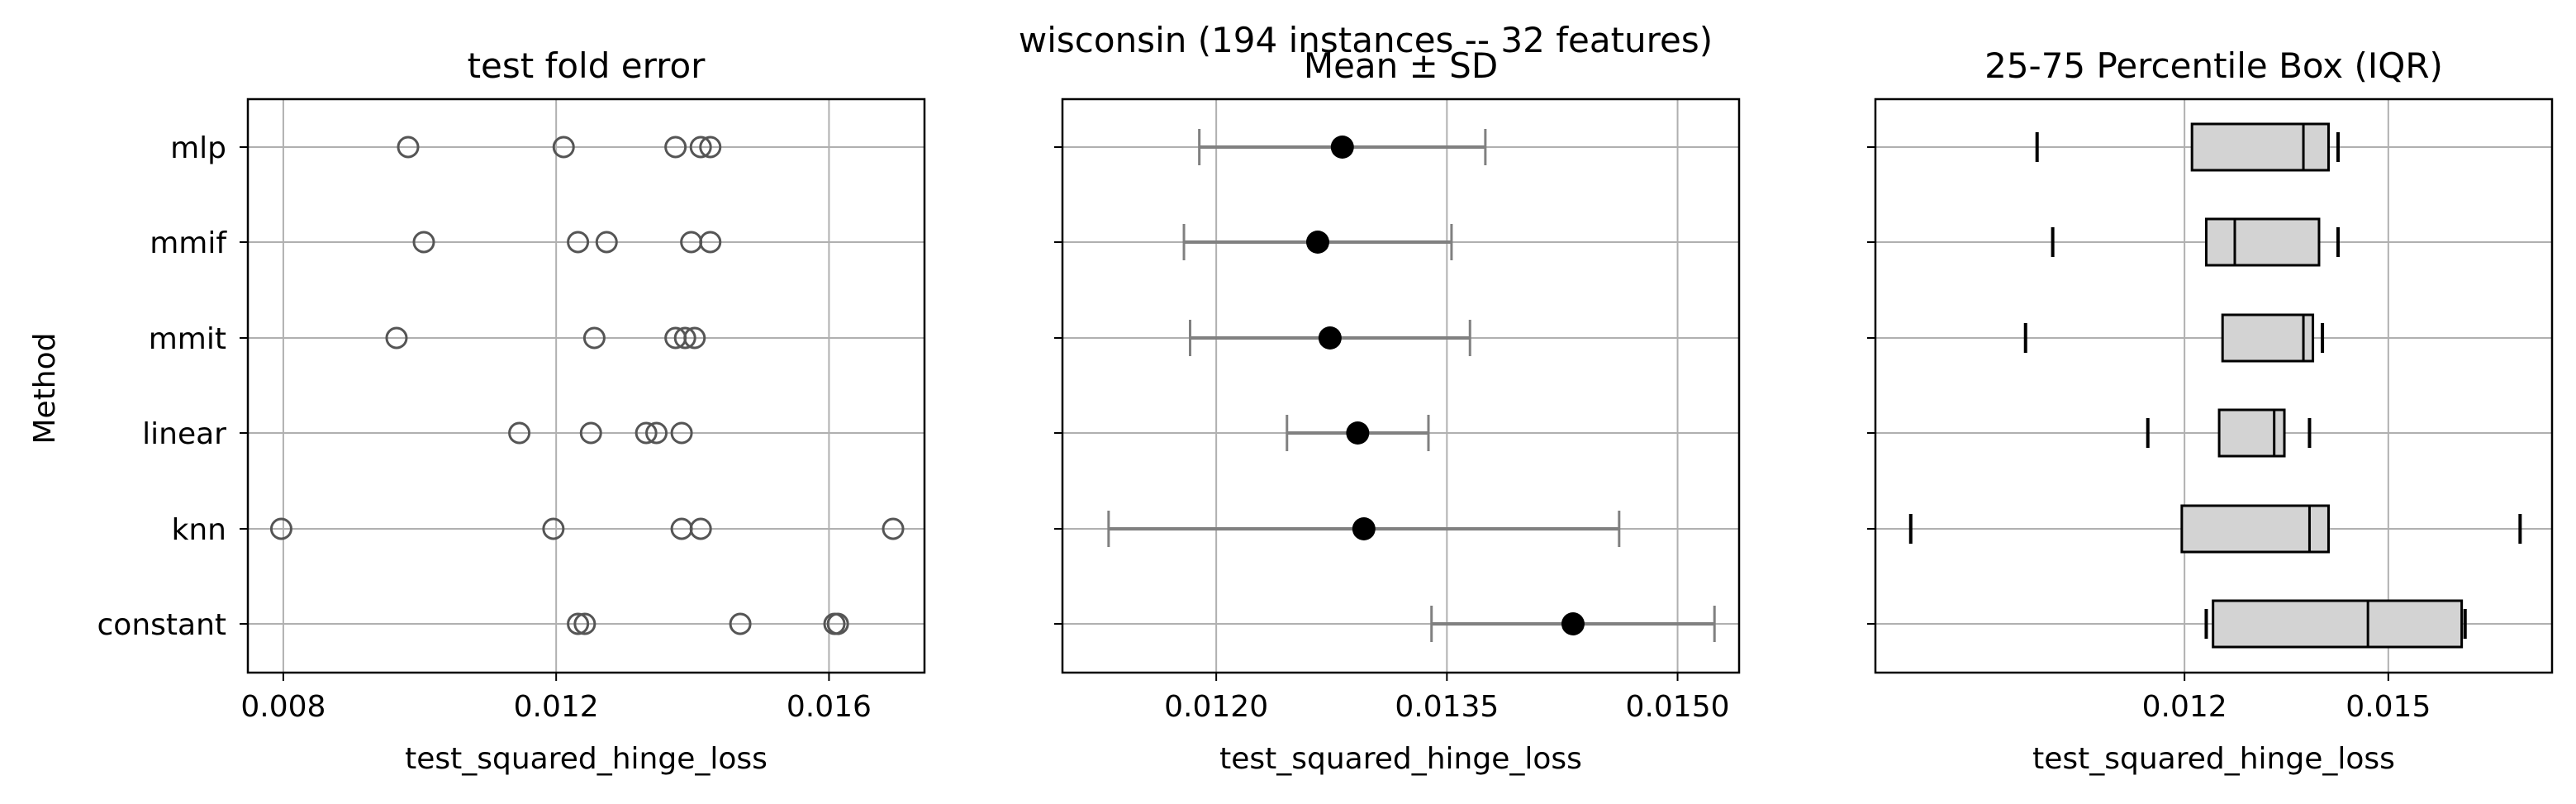  I want to click on x-tick-label: 0.0150, so click(1678, 707).